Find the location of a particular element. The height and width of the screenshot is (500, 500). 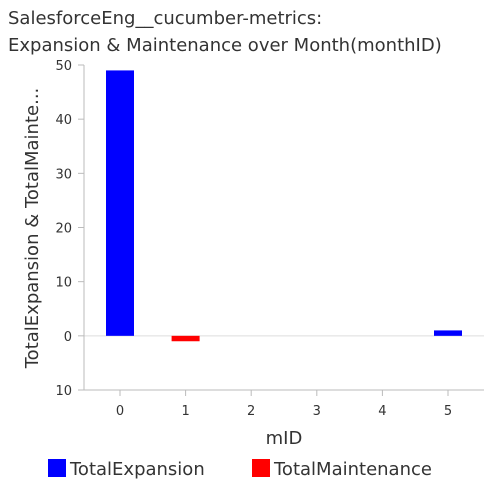

x-tick-label: 0 is located at coordinates (120, 411).